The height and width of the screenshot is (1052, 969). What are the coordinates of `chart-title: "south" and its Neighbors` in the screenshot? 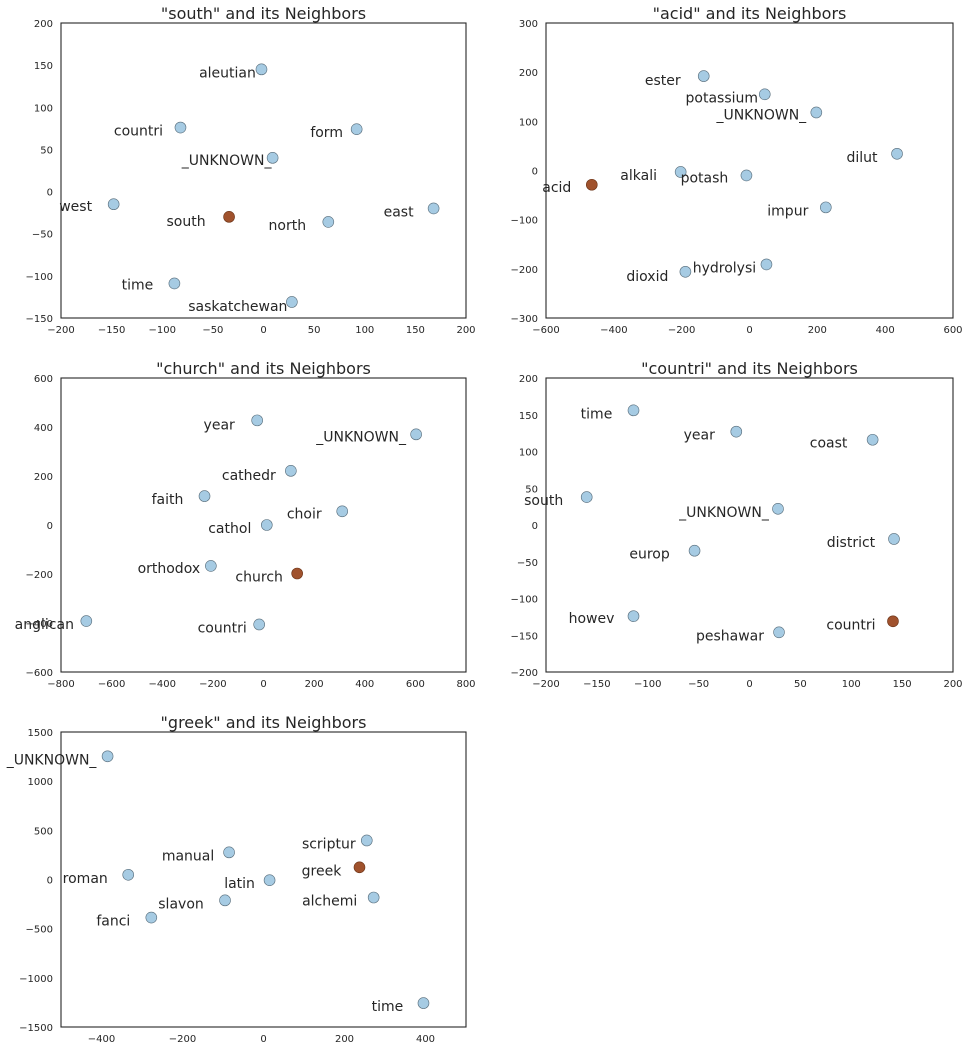 It's located at (263, 13).